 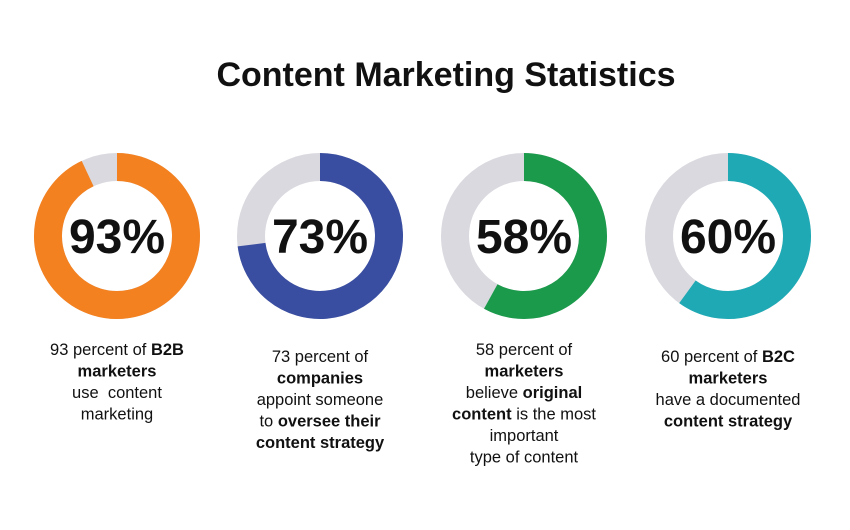 I want to click on caption-text: type of content, so click(x=524, y=458).